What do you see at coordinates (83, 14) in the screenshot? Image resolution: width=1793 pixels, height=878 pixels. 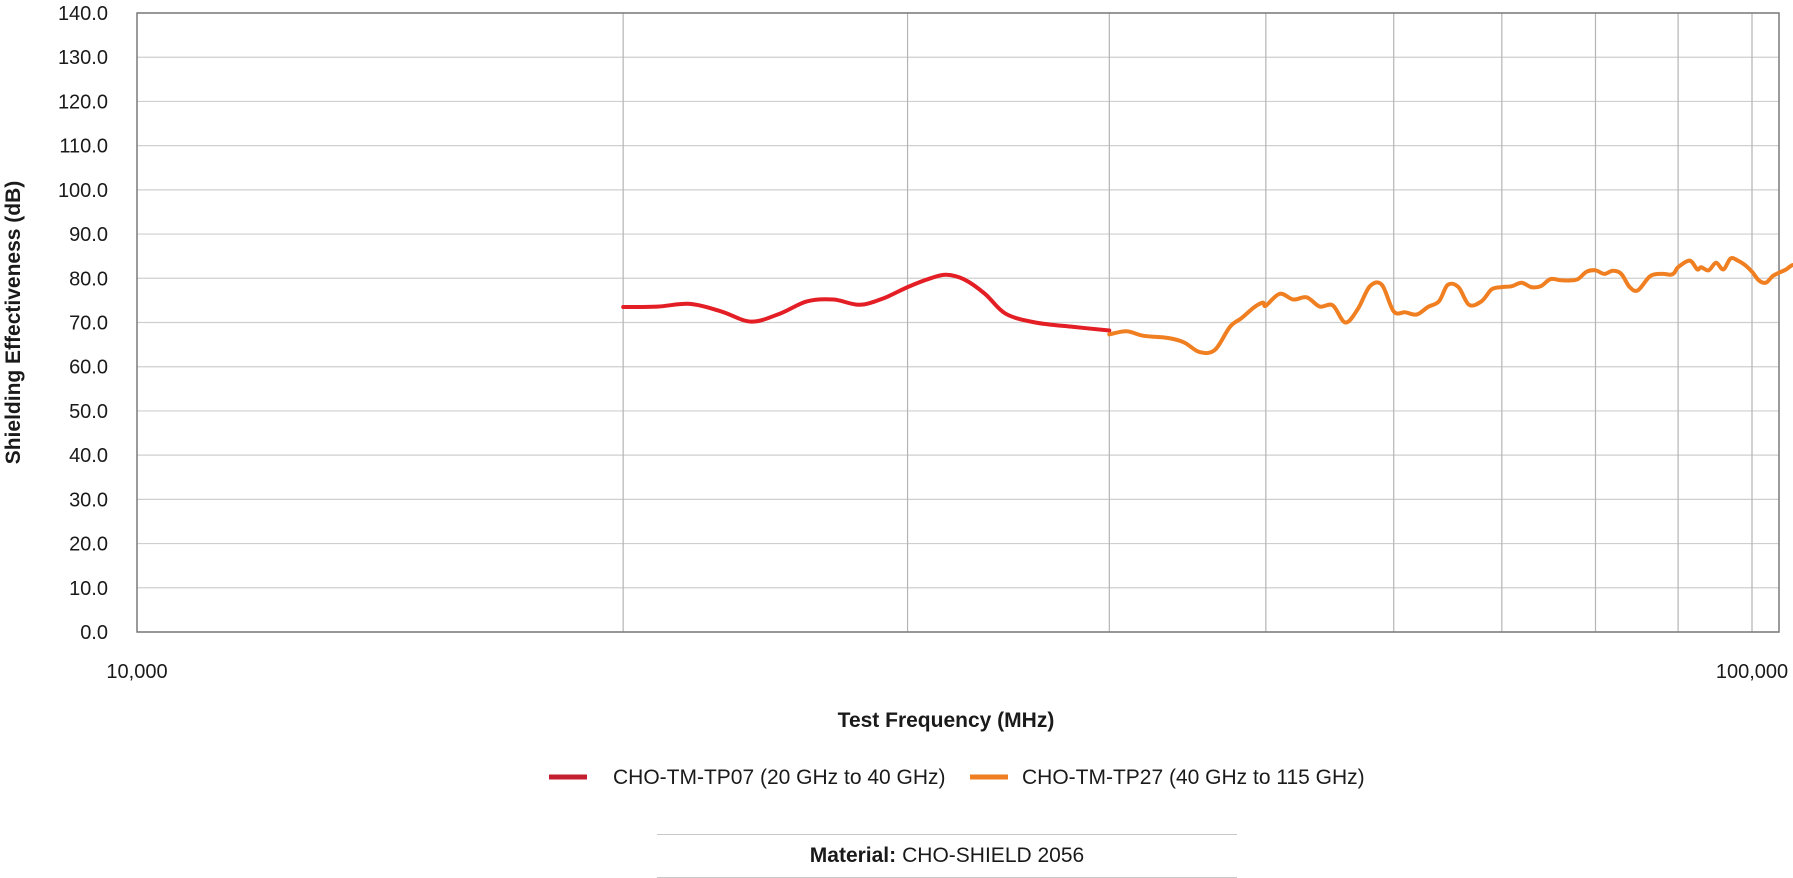 I see `y-tick-label: 140.0` at bounding box center [83, 14].